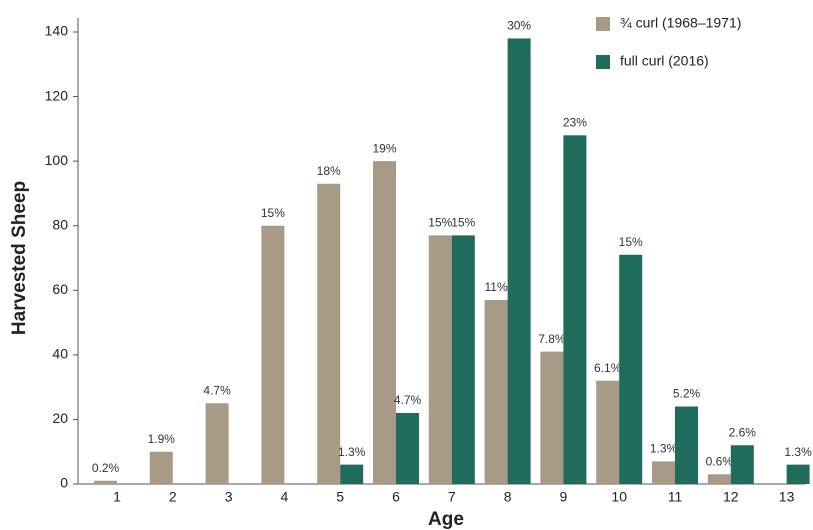  Describe the element at coordinates (687, 394) in the screenshot. I see `value-label: 5.2%` at that location.